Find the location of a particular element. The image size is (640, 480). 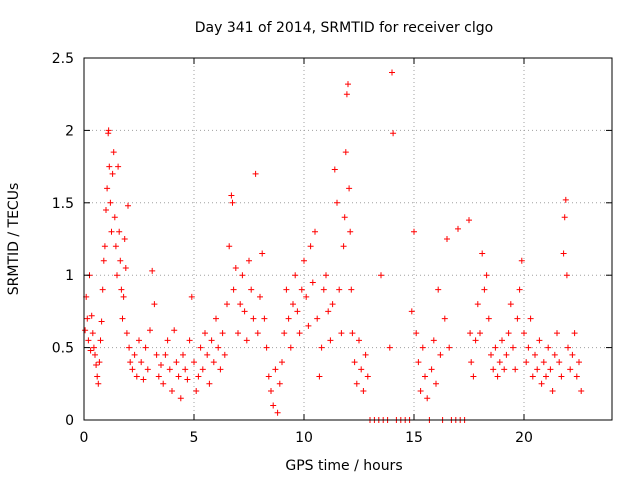

y-tick-label: 0.5 is located at coordinates (63, 349).